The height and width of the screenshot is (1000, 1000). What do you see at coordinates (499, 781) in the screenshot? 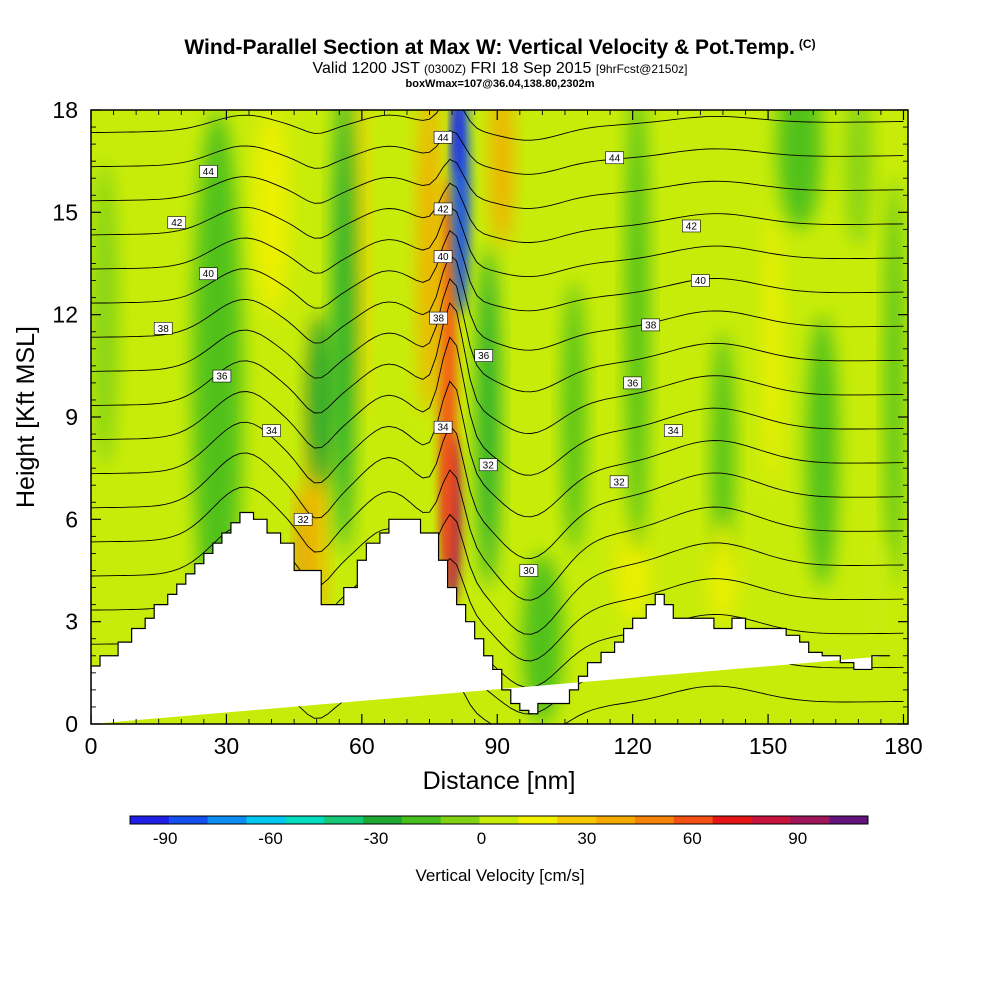
I see `x-axis-title: Distance [nm]` at bounding box center [499, 781].